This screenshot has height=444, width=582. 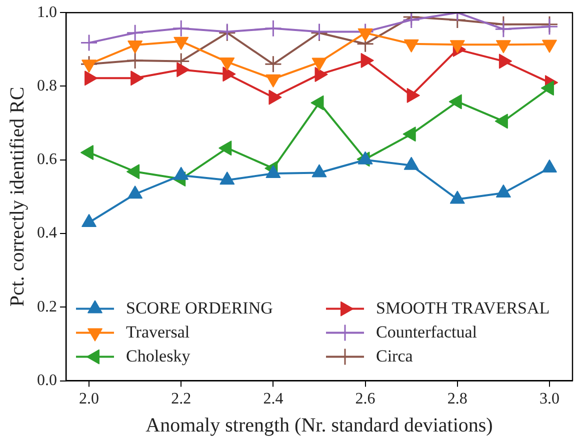 I want to click on y-tick-label: 0.2, so click(x=47, y=307).